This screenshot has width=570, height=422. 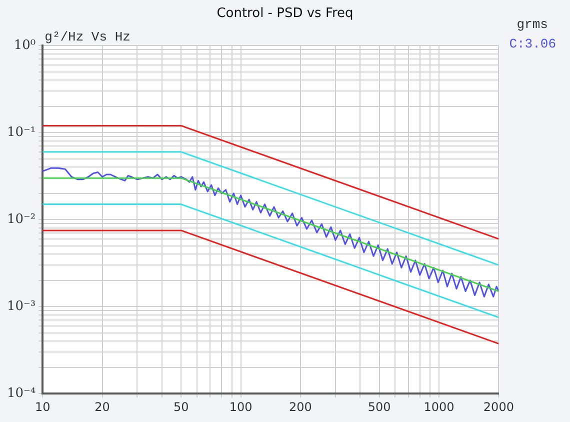 What do you see at coordinates (21, 132) in the screenshot?
I see `y-tick-label: 10⁻¹` at bounding box center [21, 132].